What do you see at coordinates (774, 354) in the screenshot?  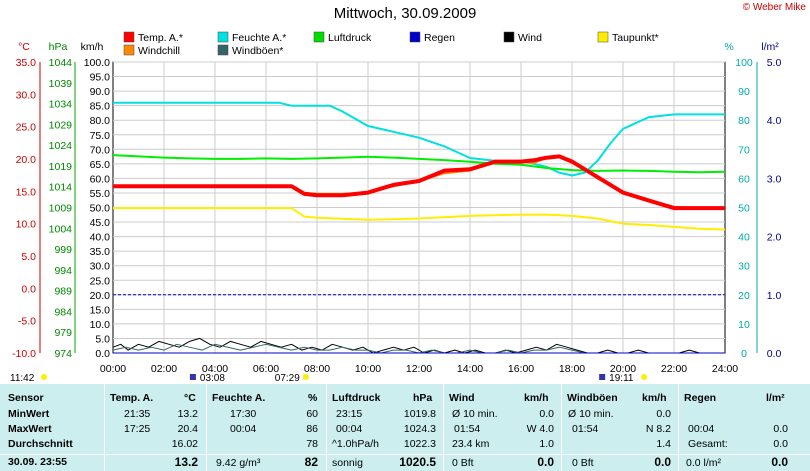 I see `rain-tick-label: 0.0` at bounding box center [774, 354].